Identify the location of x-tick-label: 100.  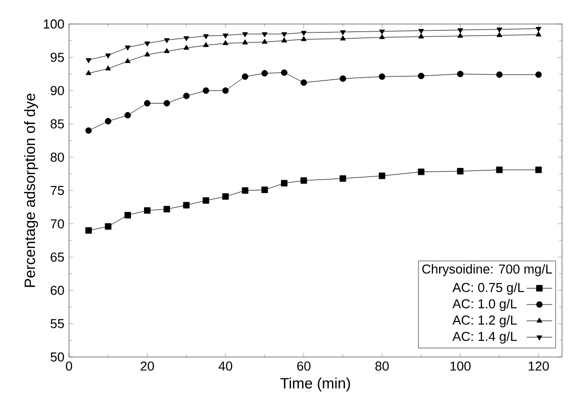
(460, 366).